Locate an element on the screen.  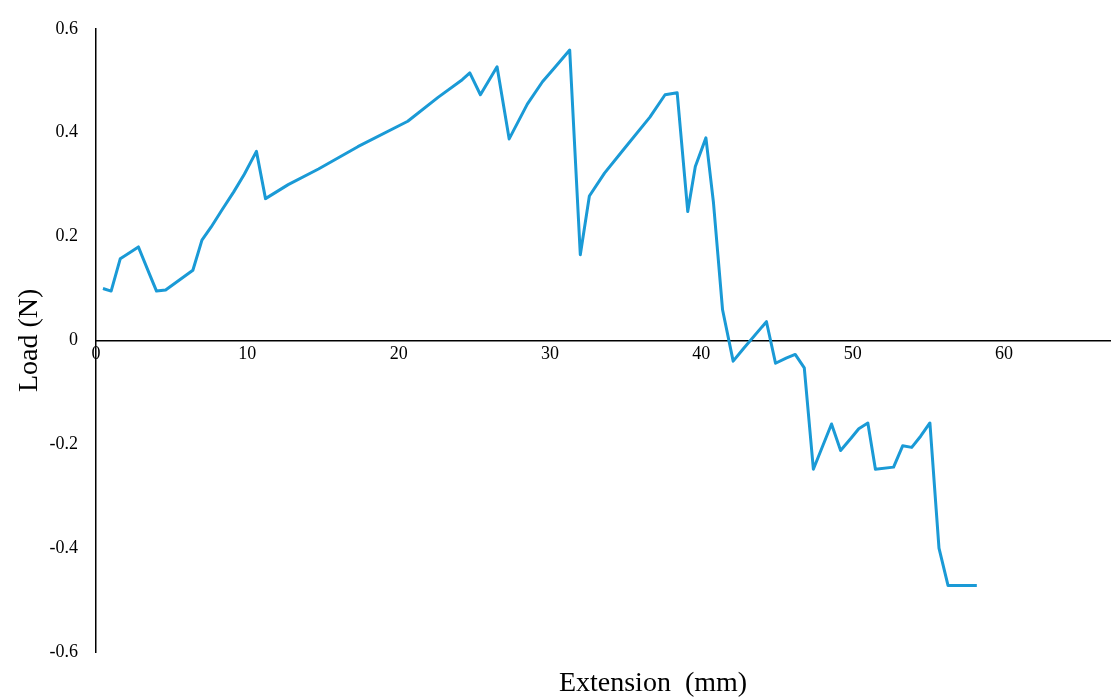
x-tick-label: 40 is located at coordinates (701, 352).